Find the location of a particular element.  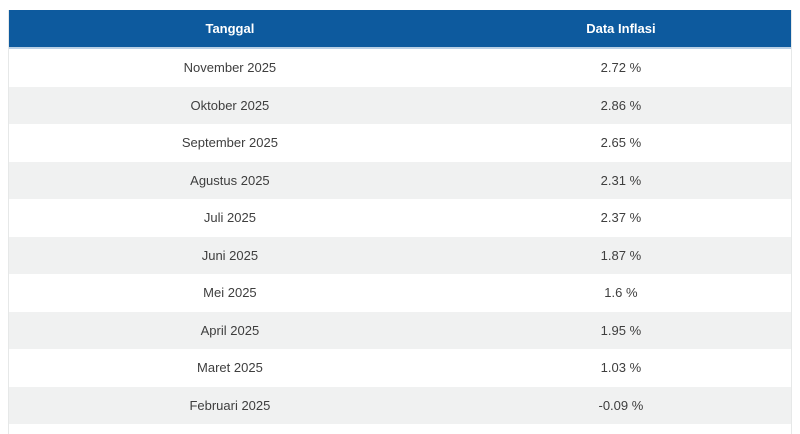

table-row: Februari 2025 -0.09 % is located at coordinates (400, 405).